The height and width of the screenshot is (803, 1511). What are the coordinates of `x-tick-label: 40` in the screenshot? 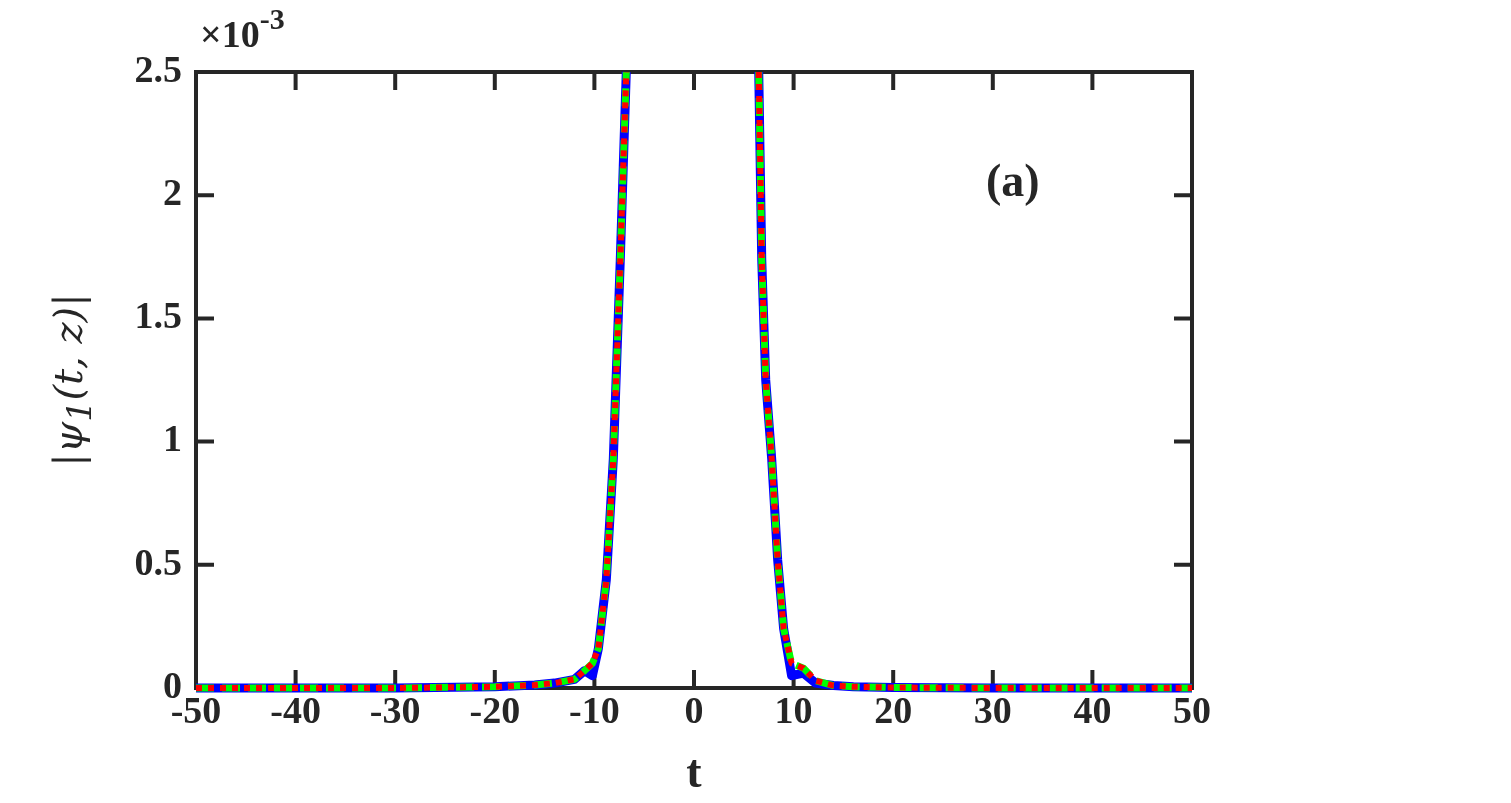 It's located at (1092, 709).